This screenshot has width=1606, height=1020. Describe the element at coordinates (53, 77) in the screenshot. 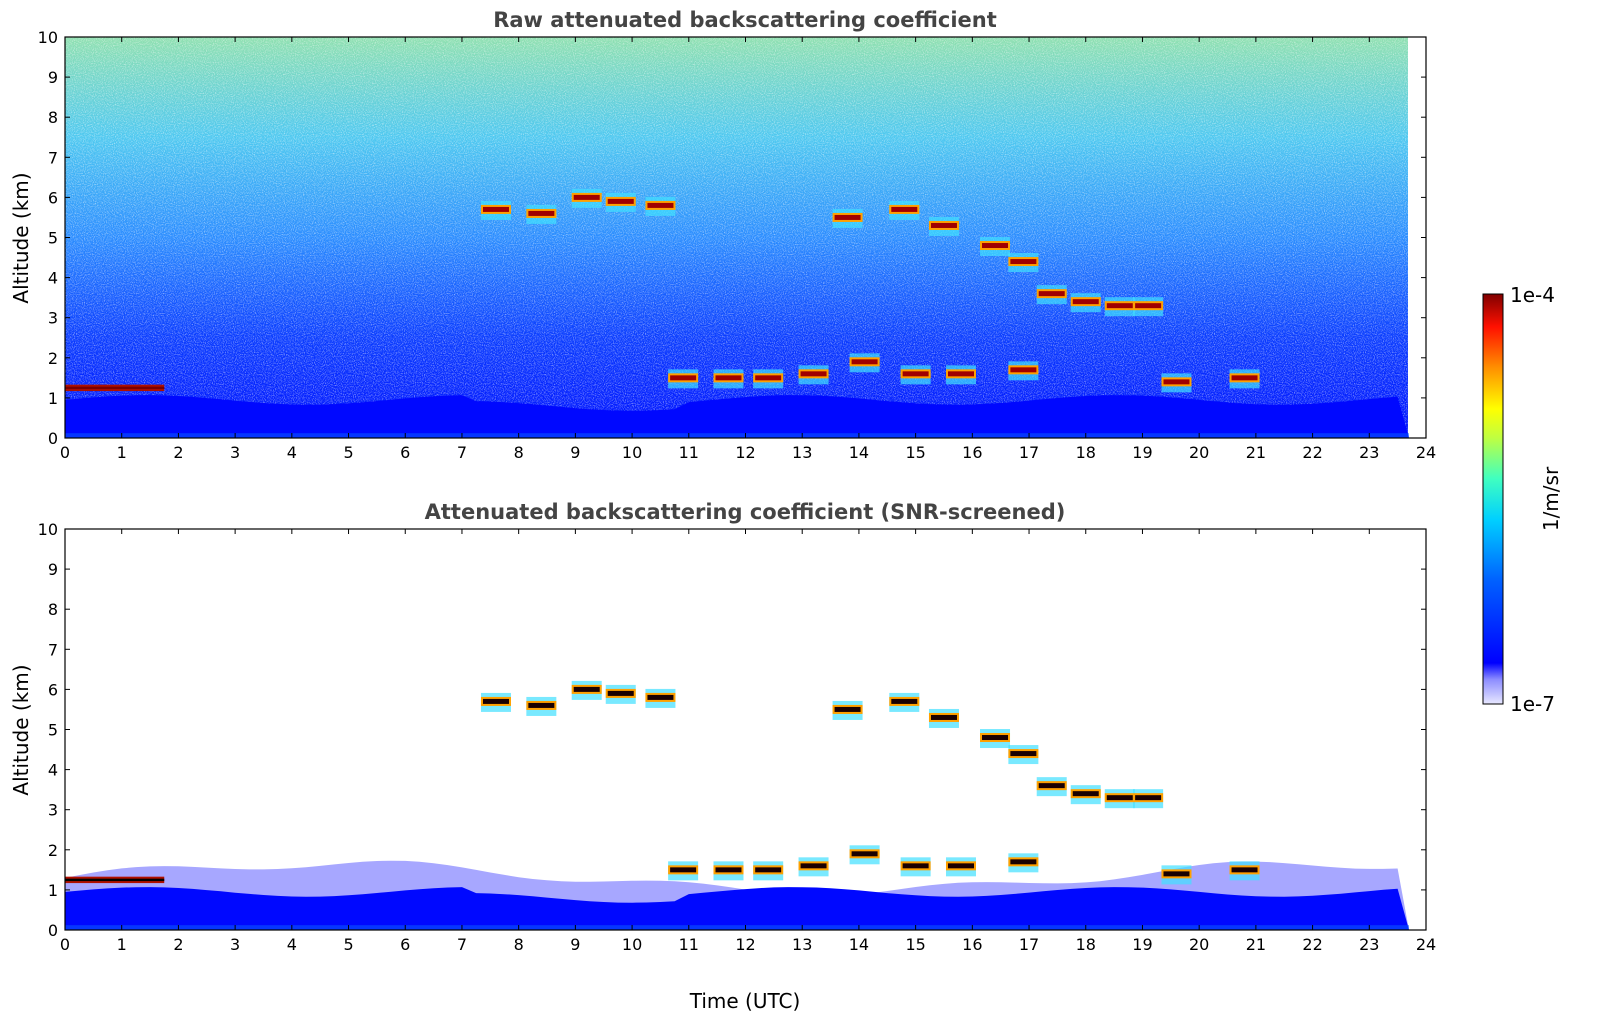

I see `y-tick-label: 9` at that location.